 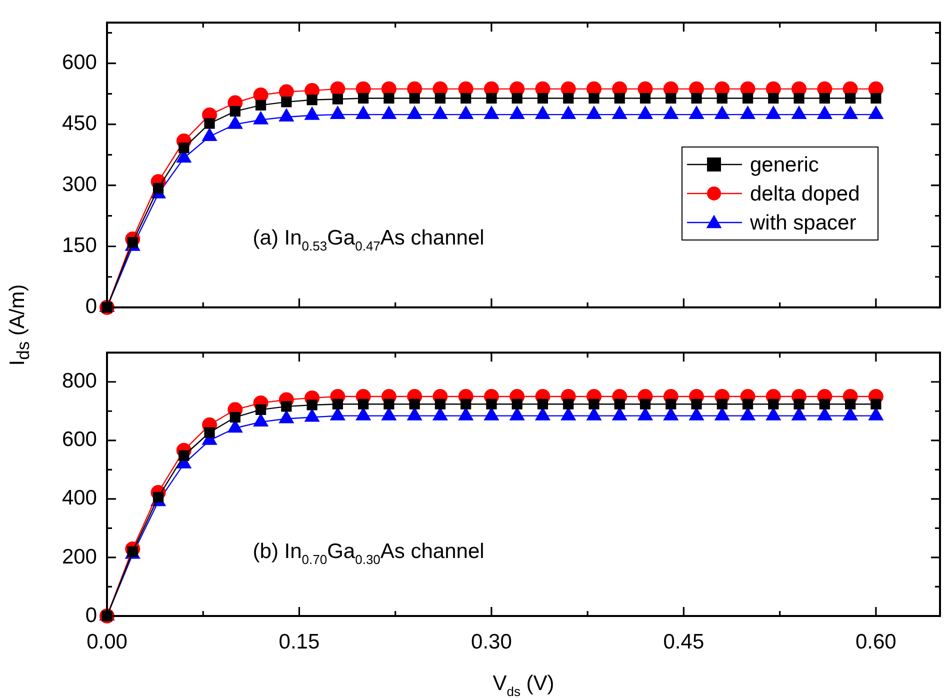 I want to click on y-tick-label: 150, so click(x=79, y=246).